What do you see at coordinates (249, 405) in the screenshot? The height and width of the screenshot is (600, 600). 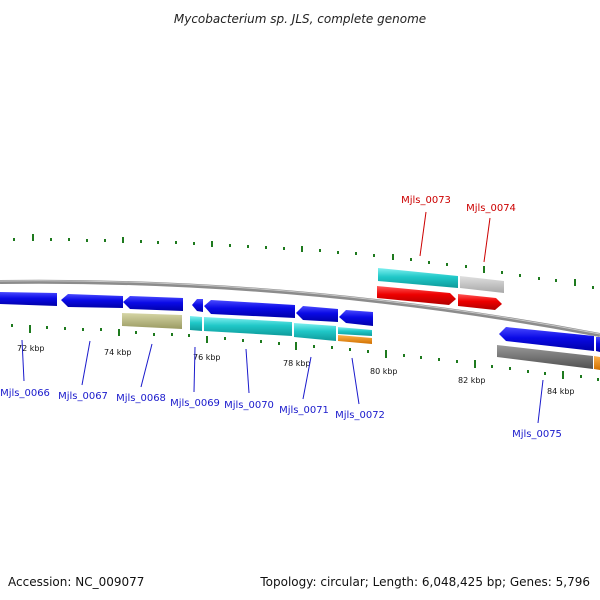 I see `gene-label-mjls-0070: Mjls_0070` at bounding box center [249, 405].